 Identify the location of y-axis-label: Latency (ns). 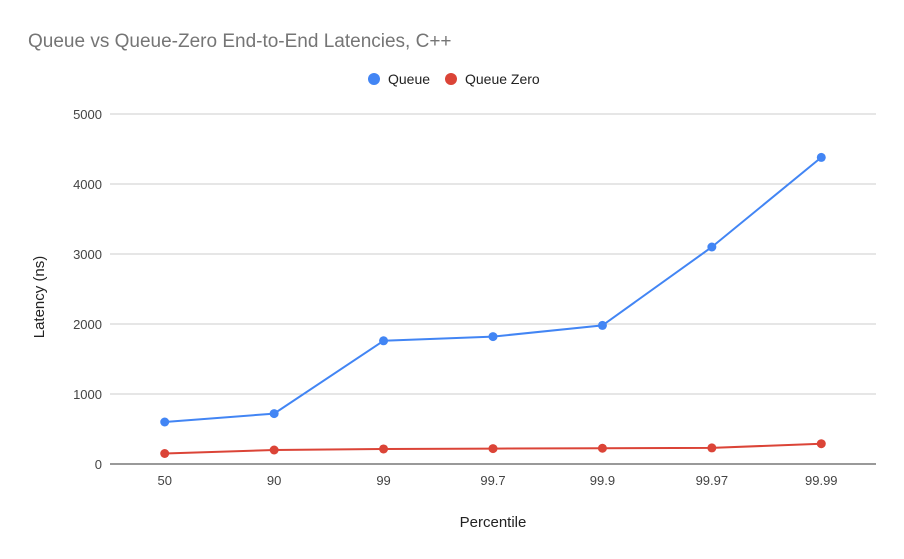
(39, 297).